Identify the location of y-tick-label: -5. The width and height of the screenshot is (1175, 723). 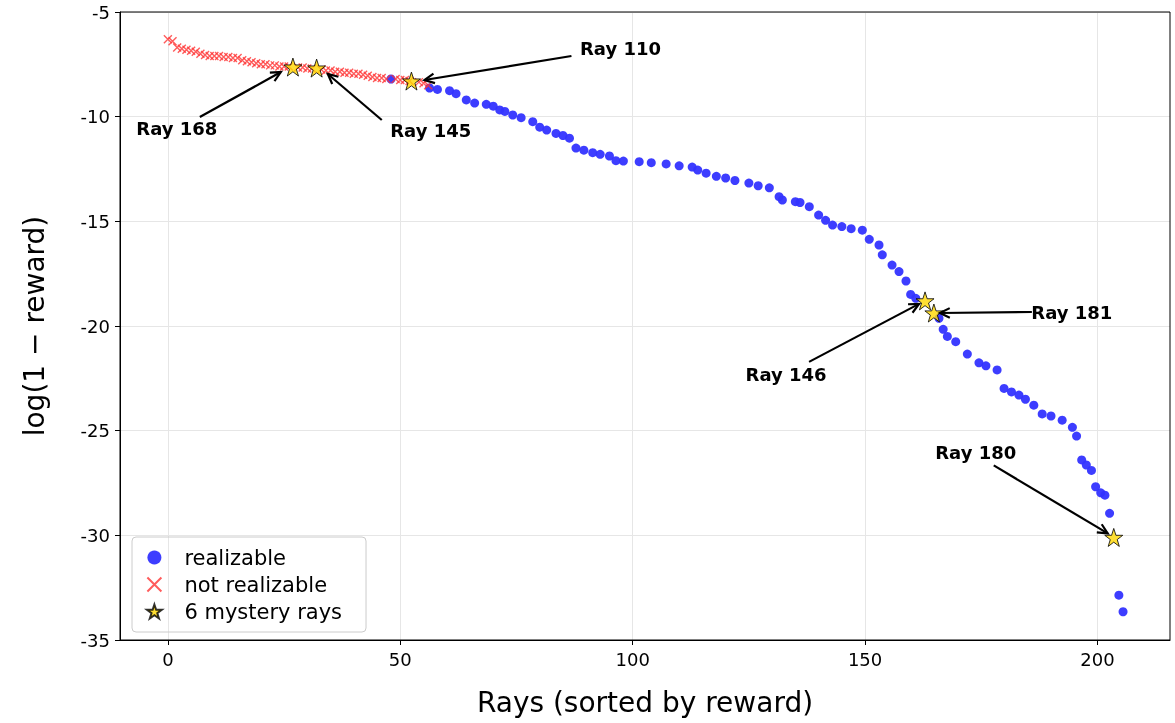
(101, 12).